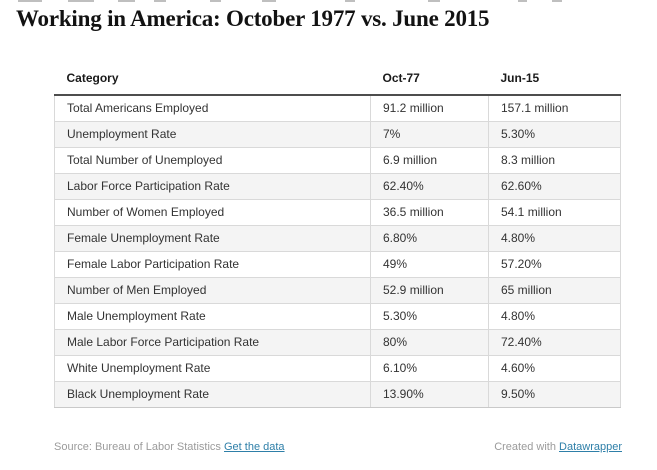  I want to click on value-jun15: 8.3 million, so click(554, 160).